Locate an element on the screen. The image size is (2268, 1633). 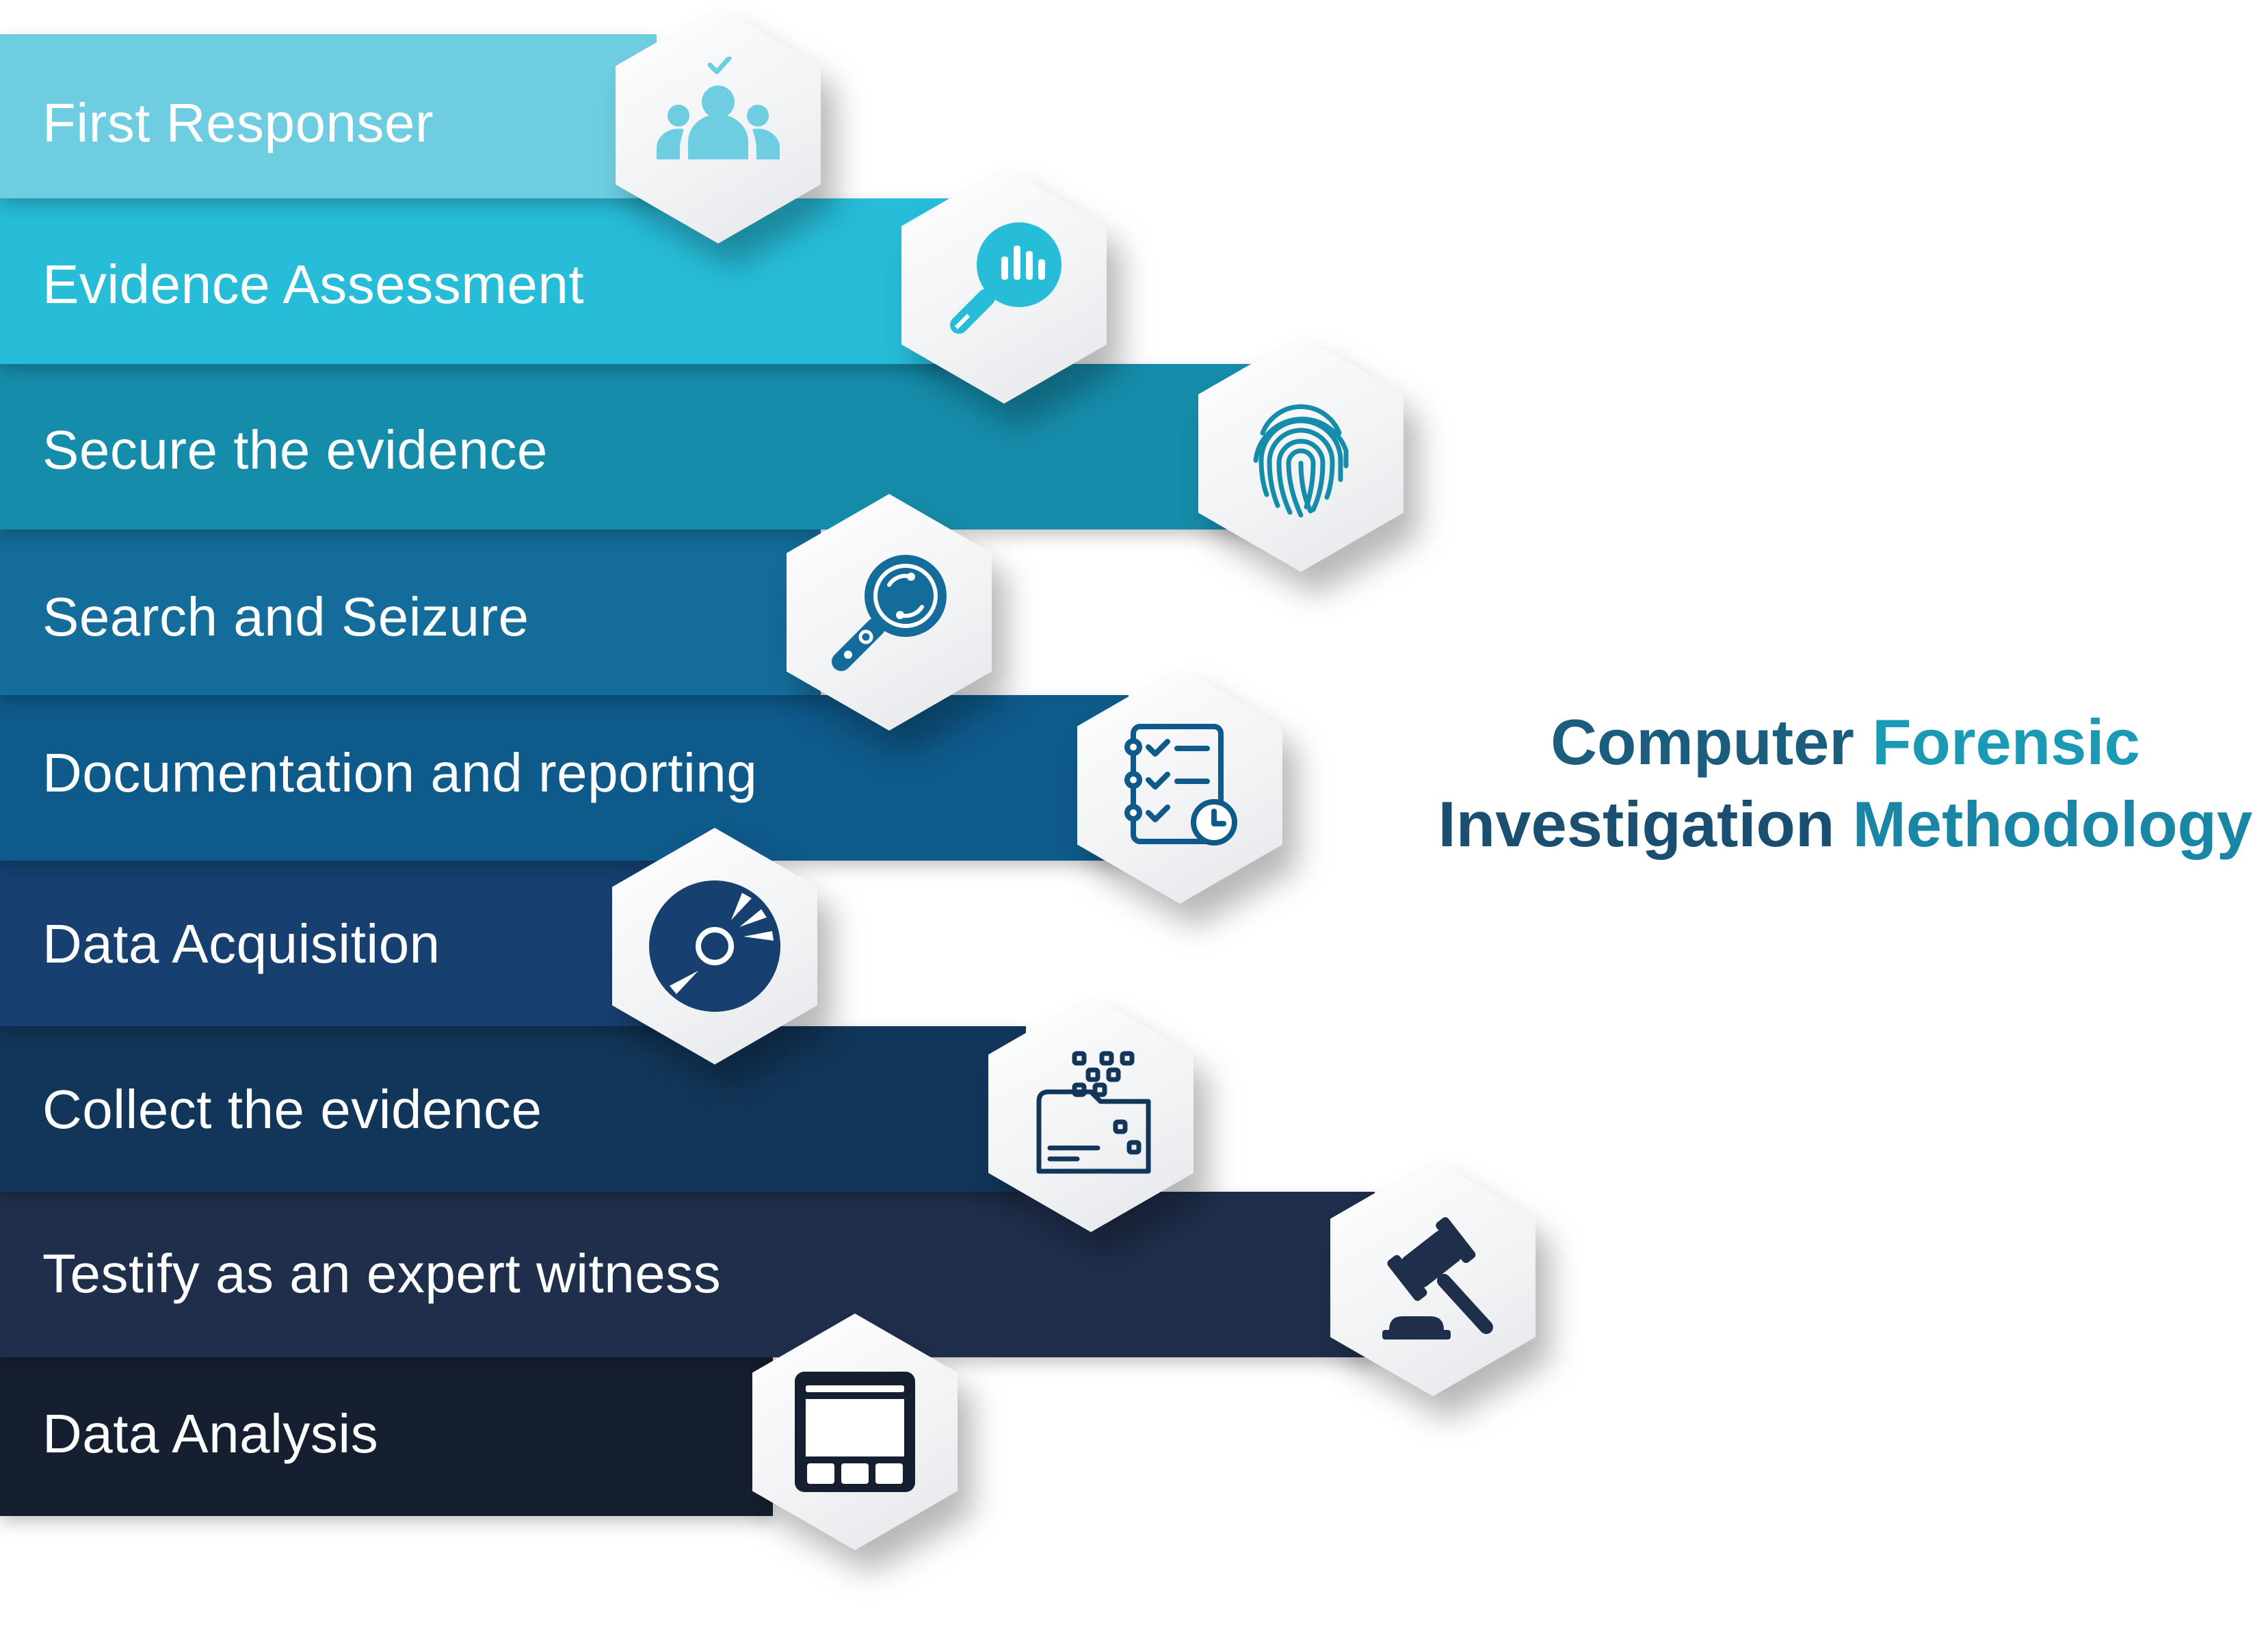
step-label: Evidence Assessment is located at coordinates (313, 284).